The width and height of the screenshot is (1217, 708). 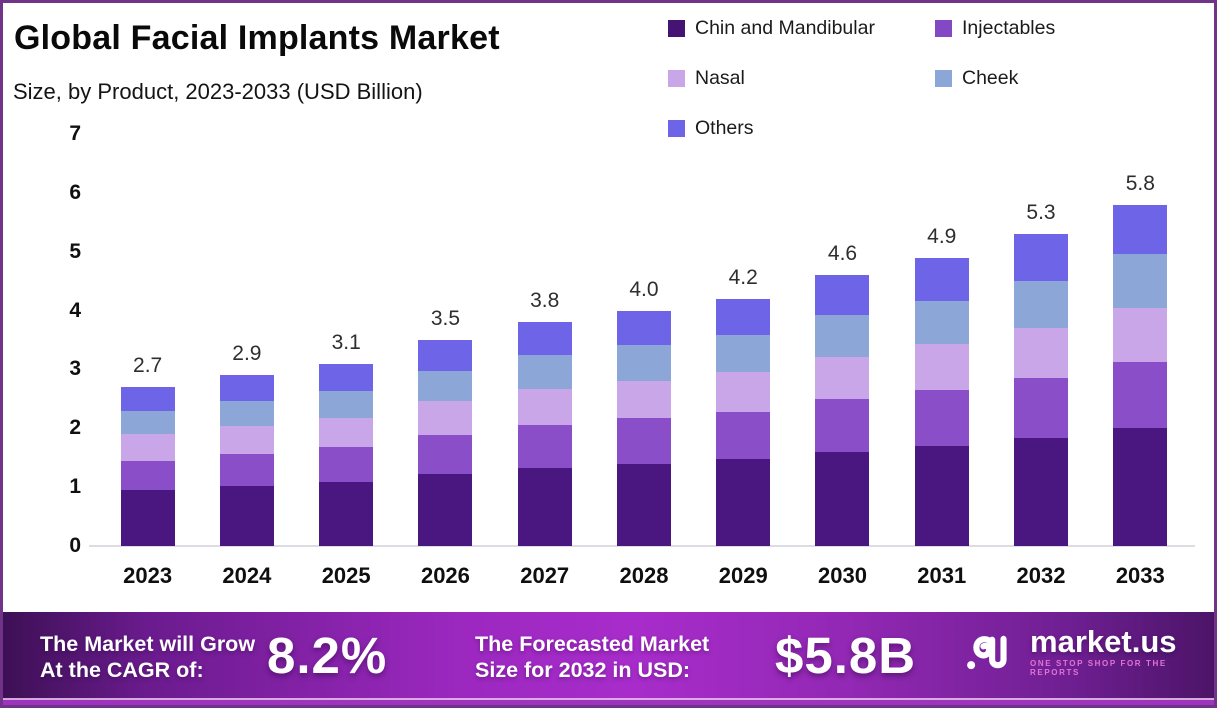 What do you see at coordinates (990, 78) in the screenshot?
I see `legend-label: Cheek` at bounding box center [990, 78].